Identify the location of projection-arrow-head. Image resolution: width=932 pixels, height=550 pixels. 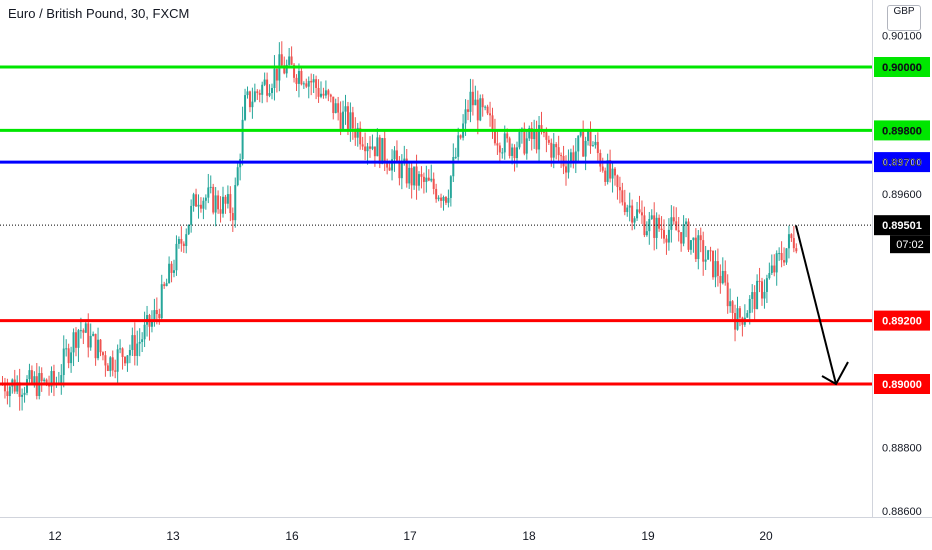
(835, 373).